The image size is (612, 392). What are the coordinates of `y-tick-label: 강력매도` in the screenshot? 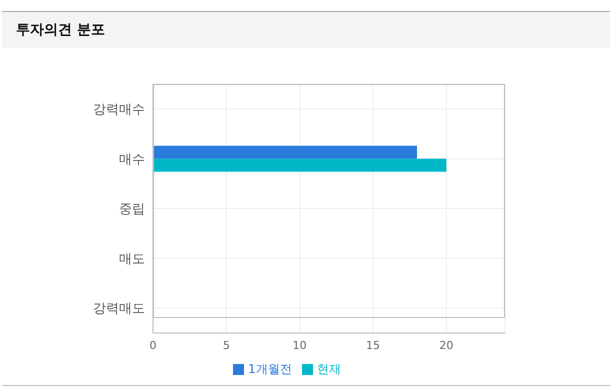 It's located at (119, 309).